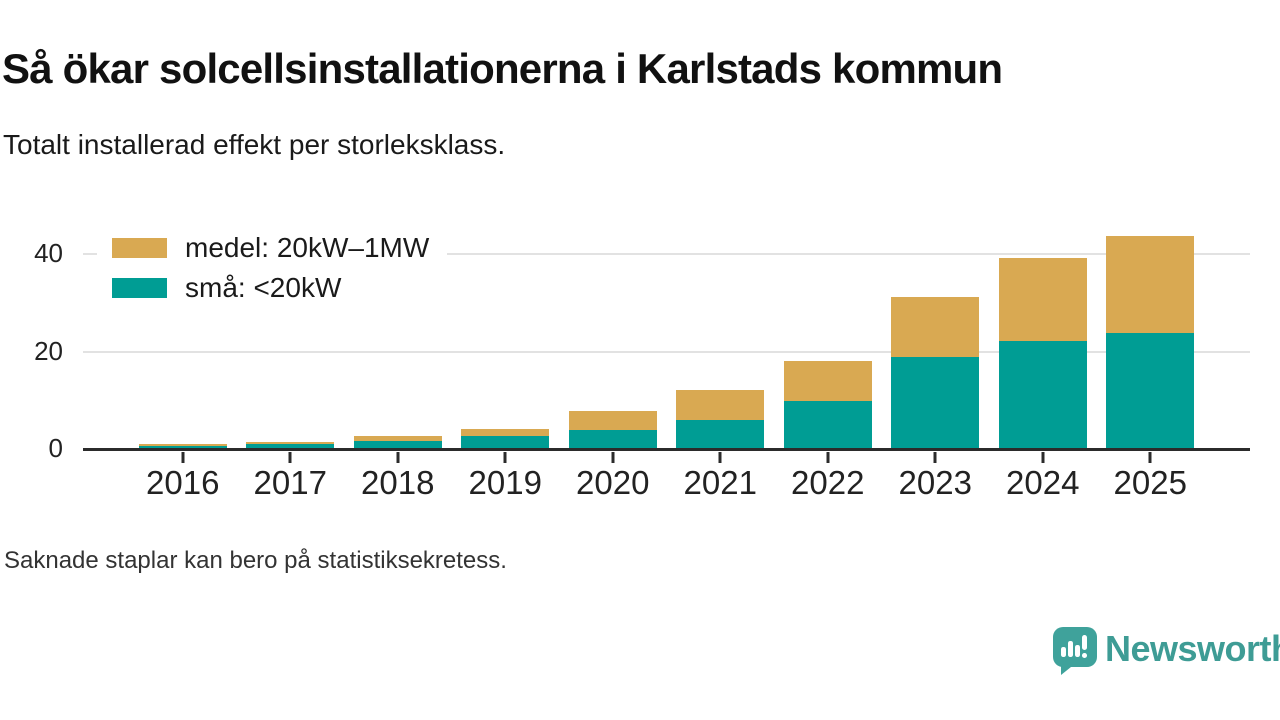 This screenshot has height=720, width=1280. I want to click on x-tick-cell-2022, so click(828, 458).